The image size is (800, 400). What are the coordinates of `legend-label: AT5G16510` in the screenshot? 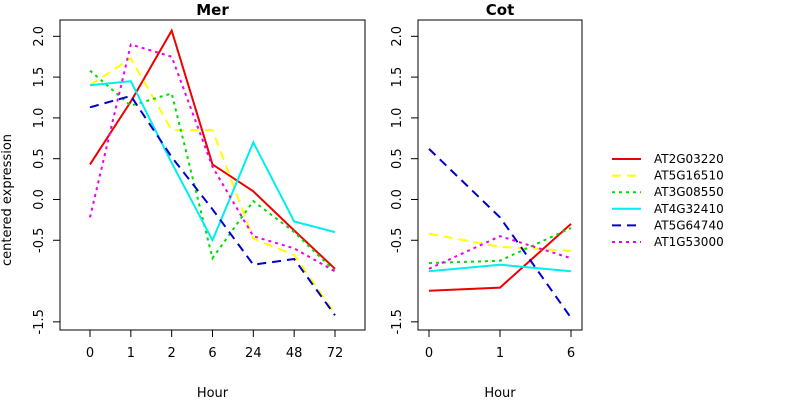 It's located at (689, 176).